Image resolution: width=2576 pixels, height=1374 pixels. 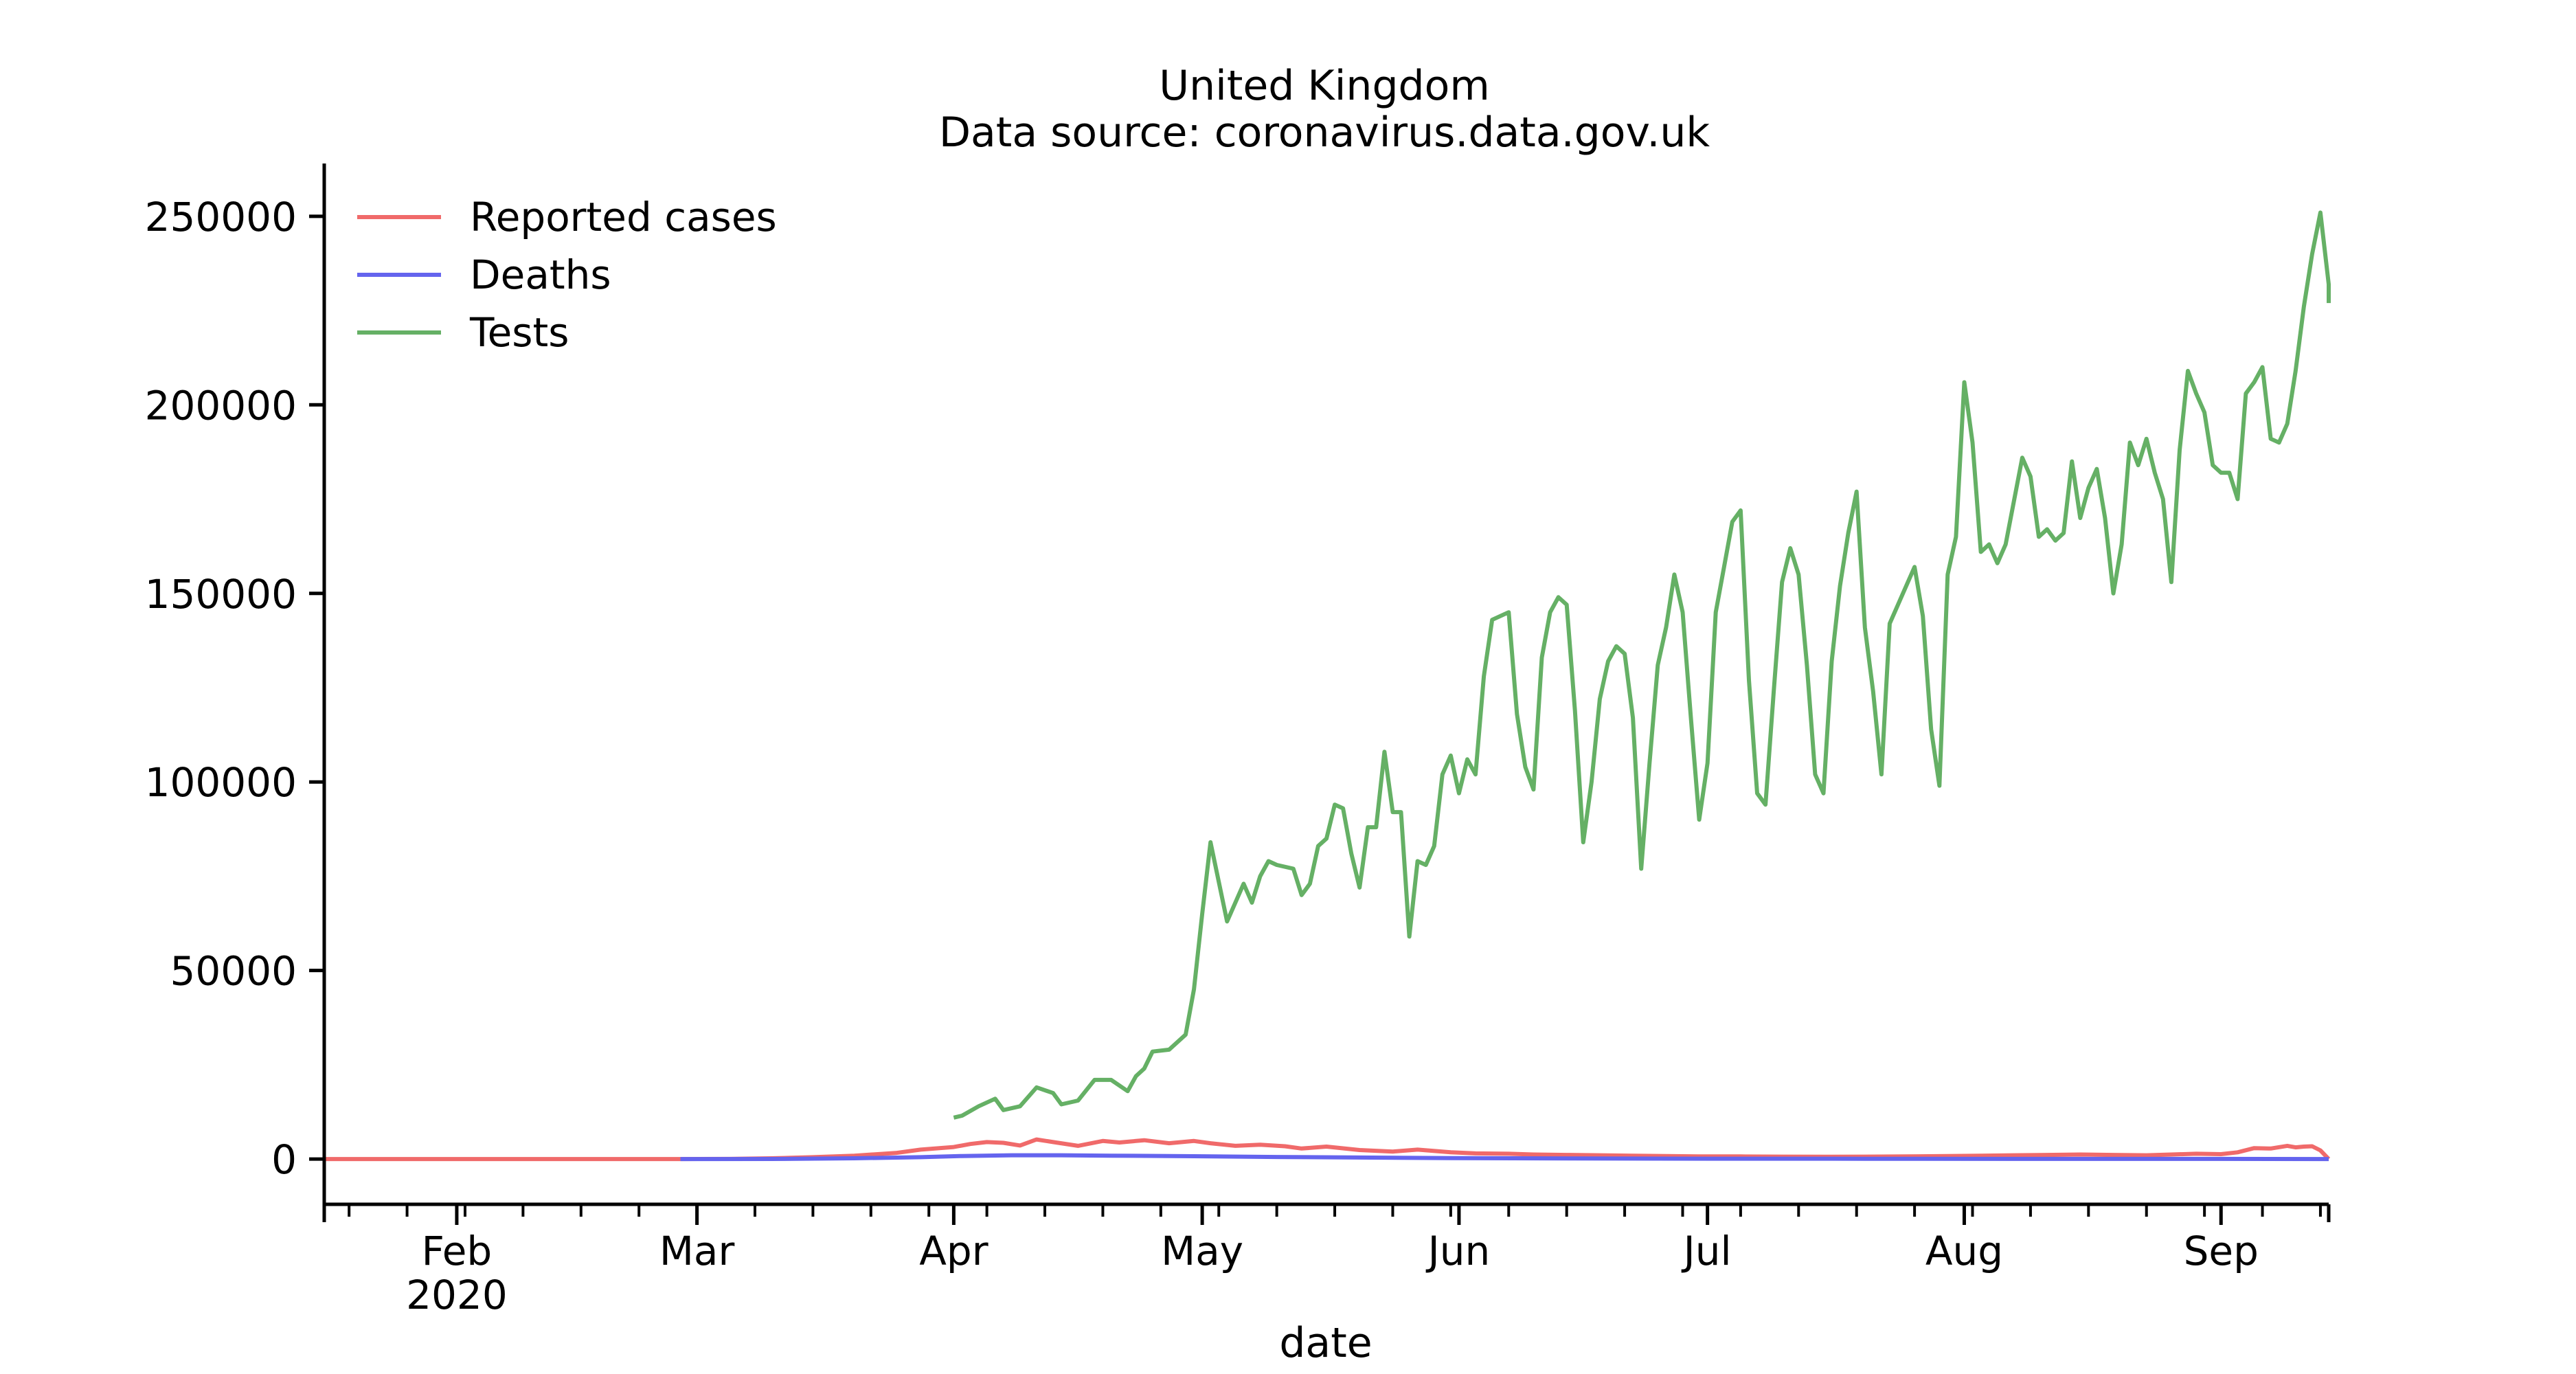 What do you see at coordinates (519, 332) in the screenshot?
I see `legend-label-3: Tests` at bounding box center [519, 332].